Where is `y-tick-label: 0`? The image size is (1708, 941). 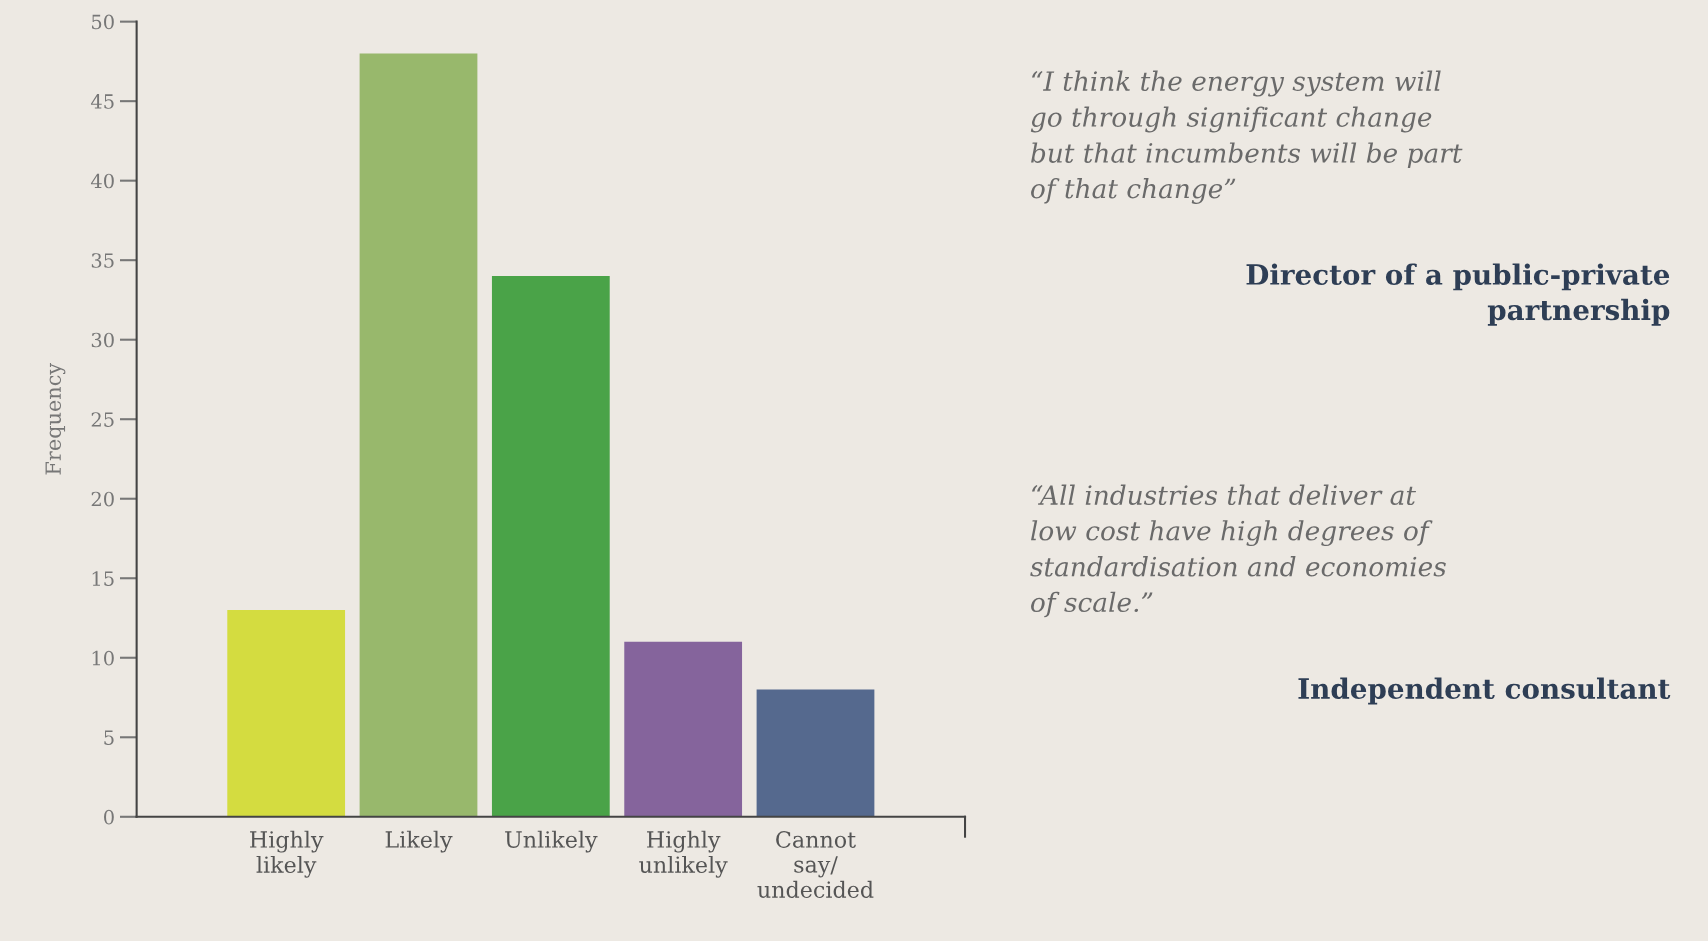
y-tick-label: 0 is located at coordinates (109, 817).